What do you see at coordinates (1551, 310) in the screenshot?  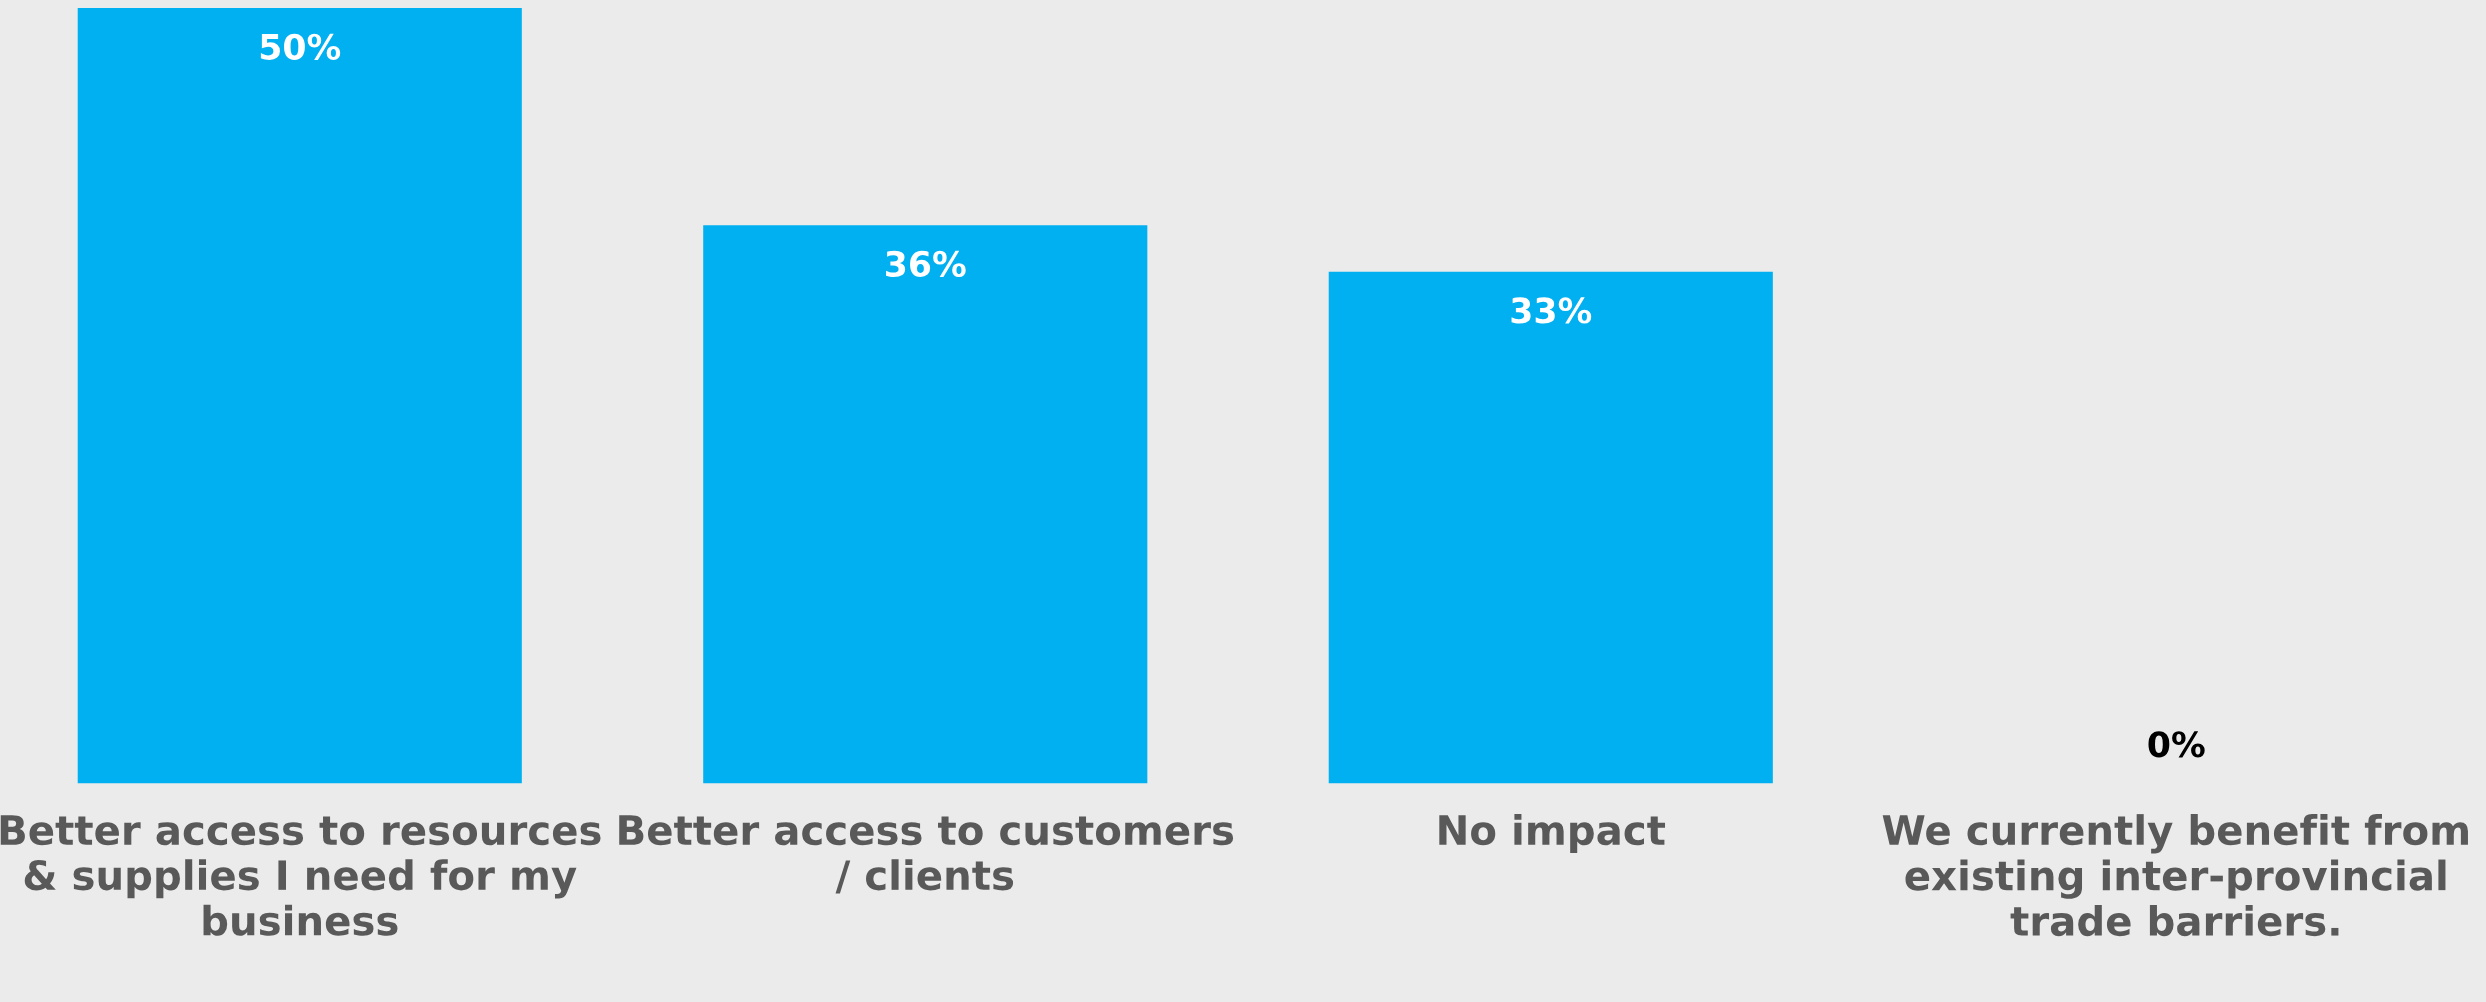 I see `data-label: 33%` at bounding box center [1551, 310].